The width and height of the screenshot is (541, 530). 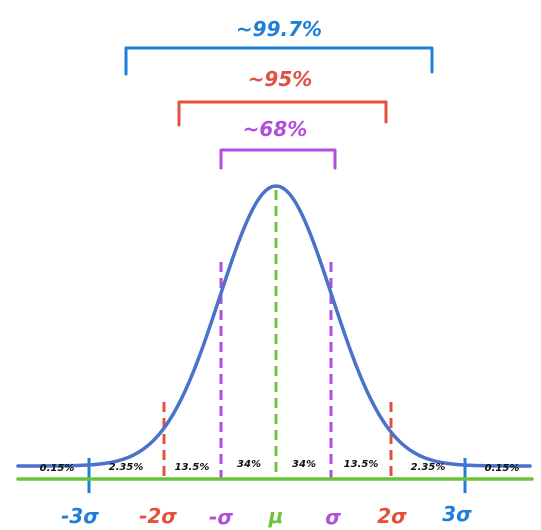 I want to click on bracket-68-label: ~68%, so click(x=275, y=129).